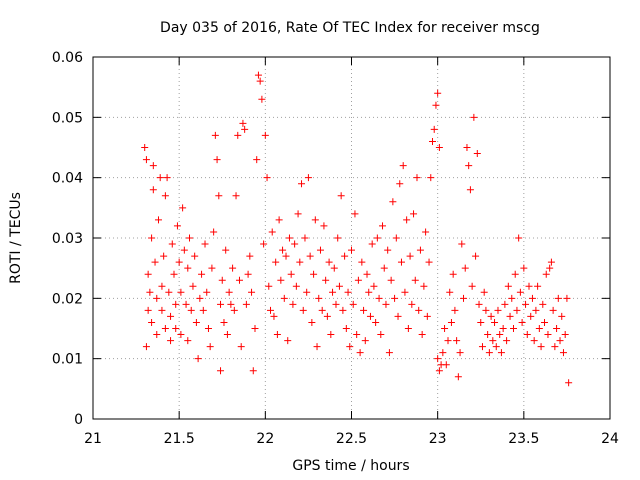  Describe the element at coordinates (179, 439) in the screenshot. I see `x-tick-label: 21.5` at that location.